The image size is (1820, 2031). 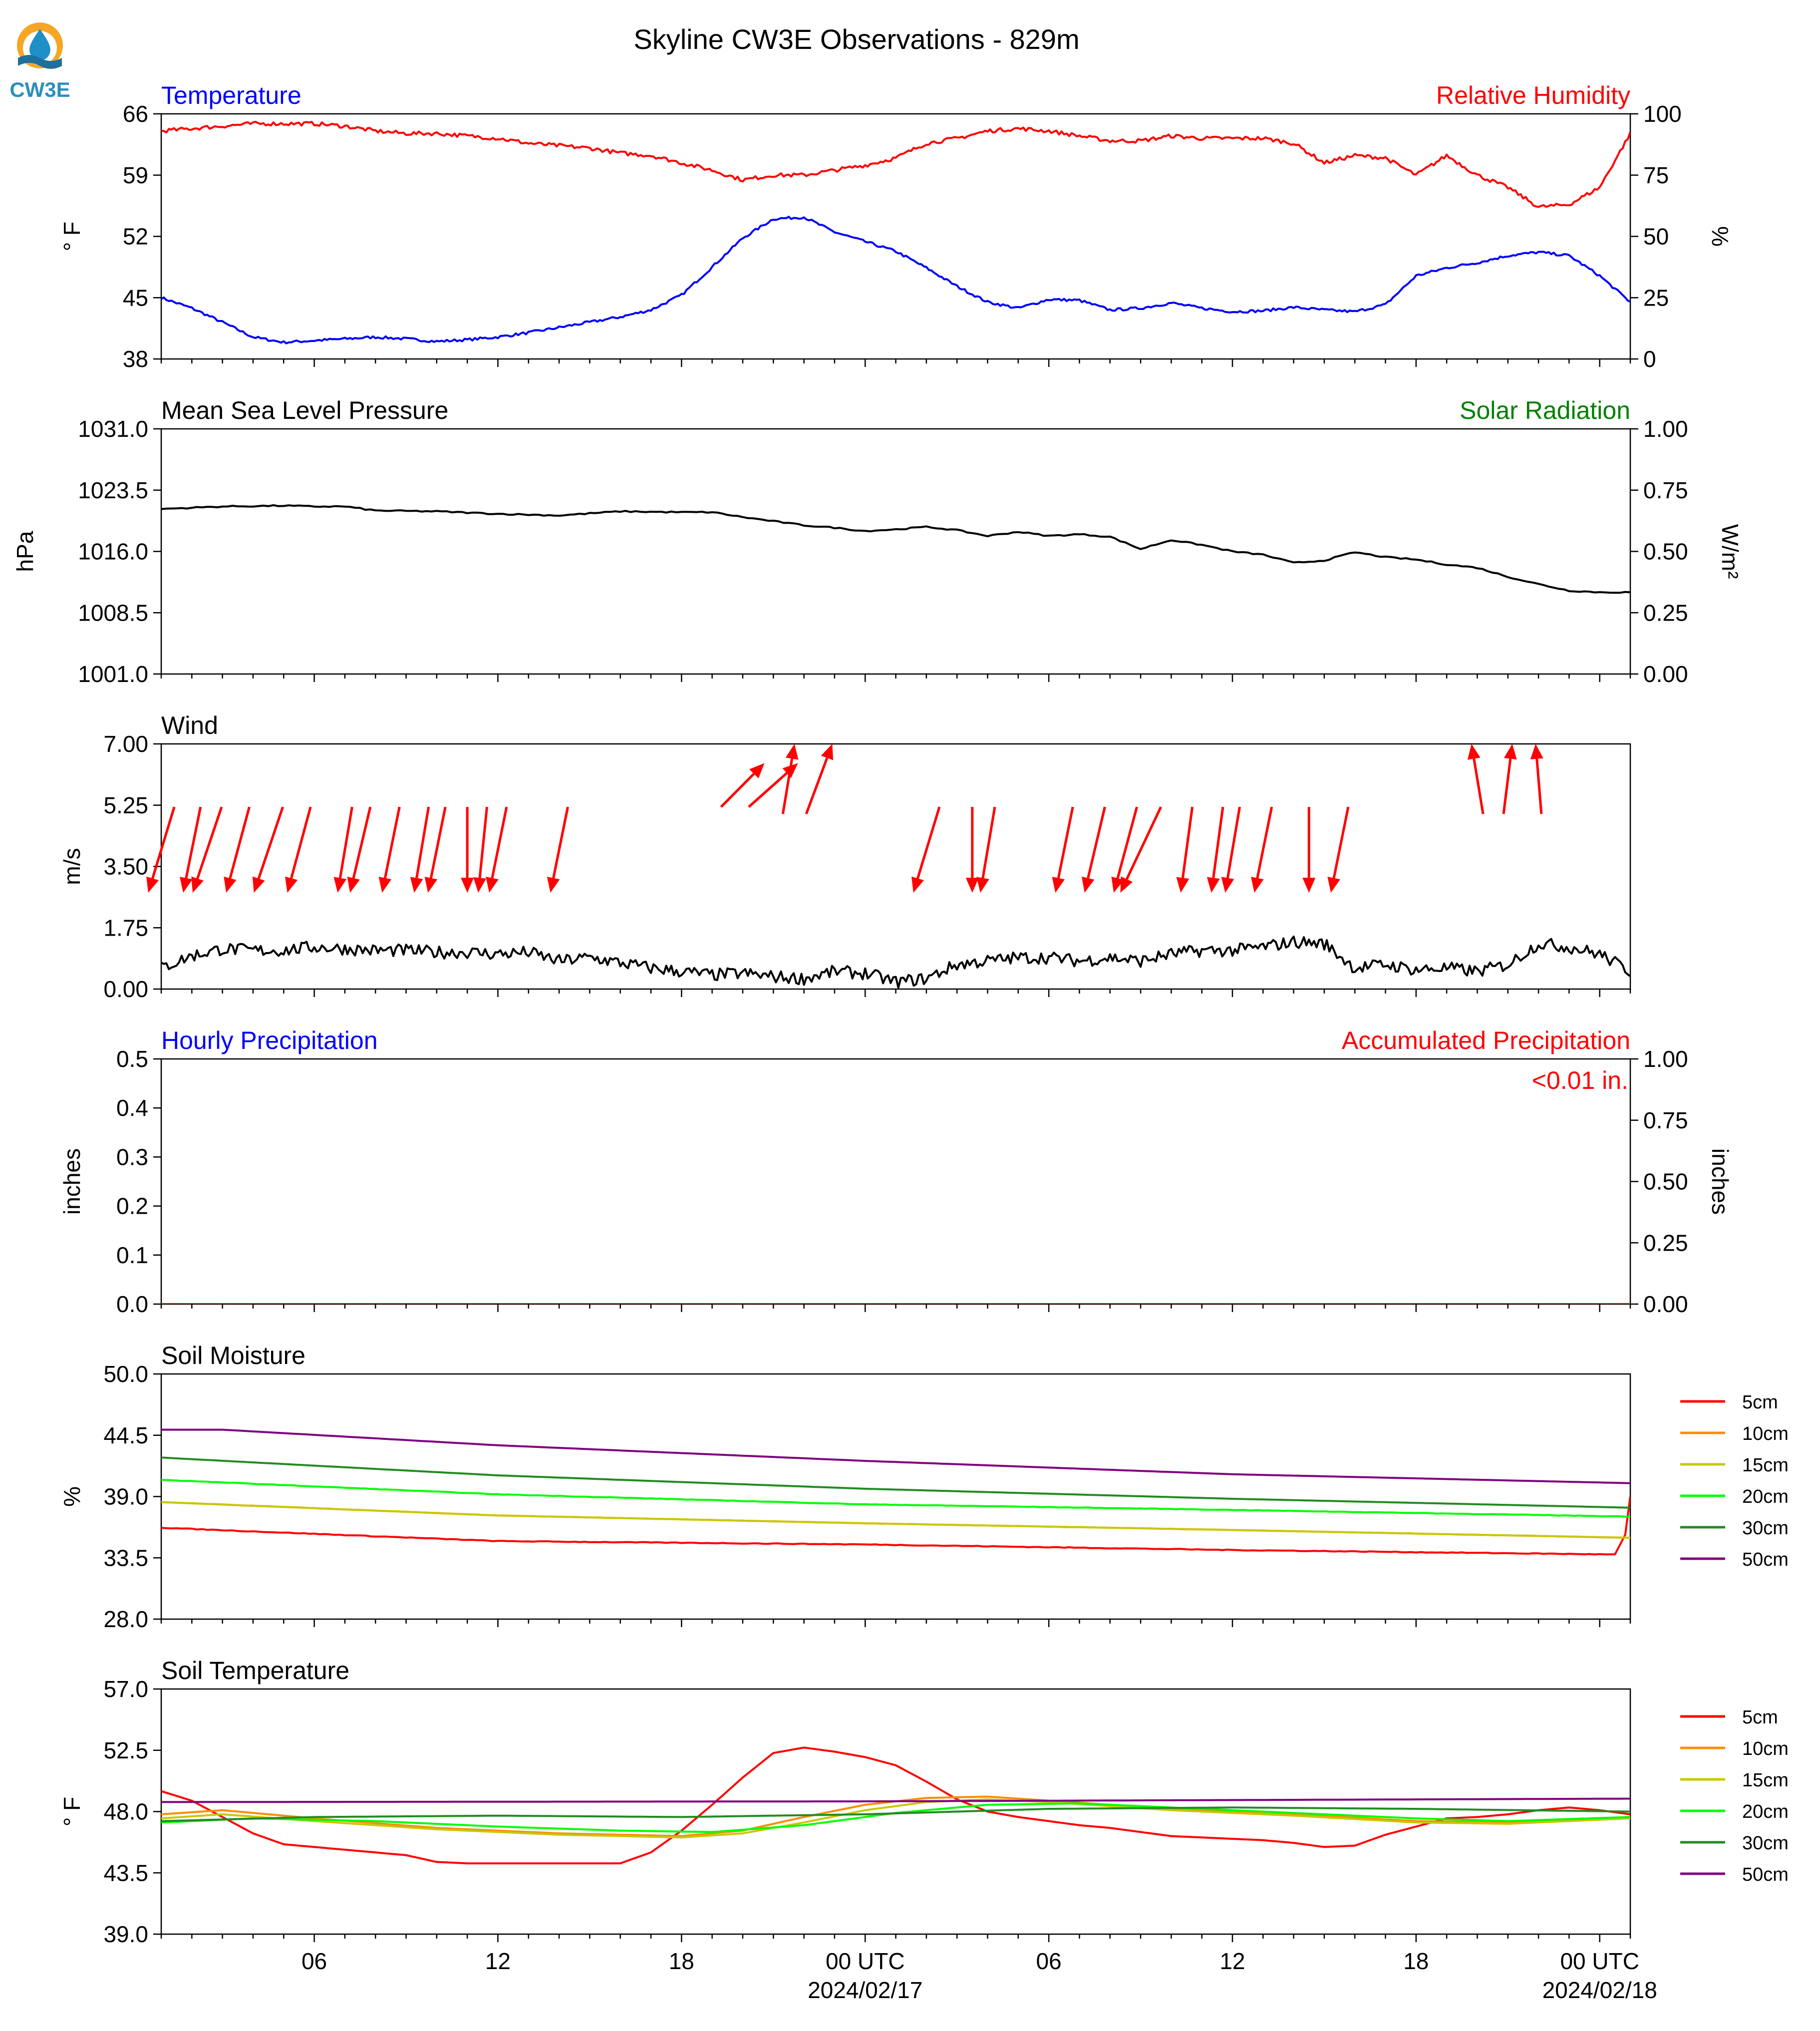 What do you see at coordinates (1580, 1080) in the screenshot?
I see `precip-annotation: <0.01 in.` at bounding box center [1580, 1080].